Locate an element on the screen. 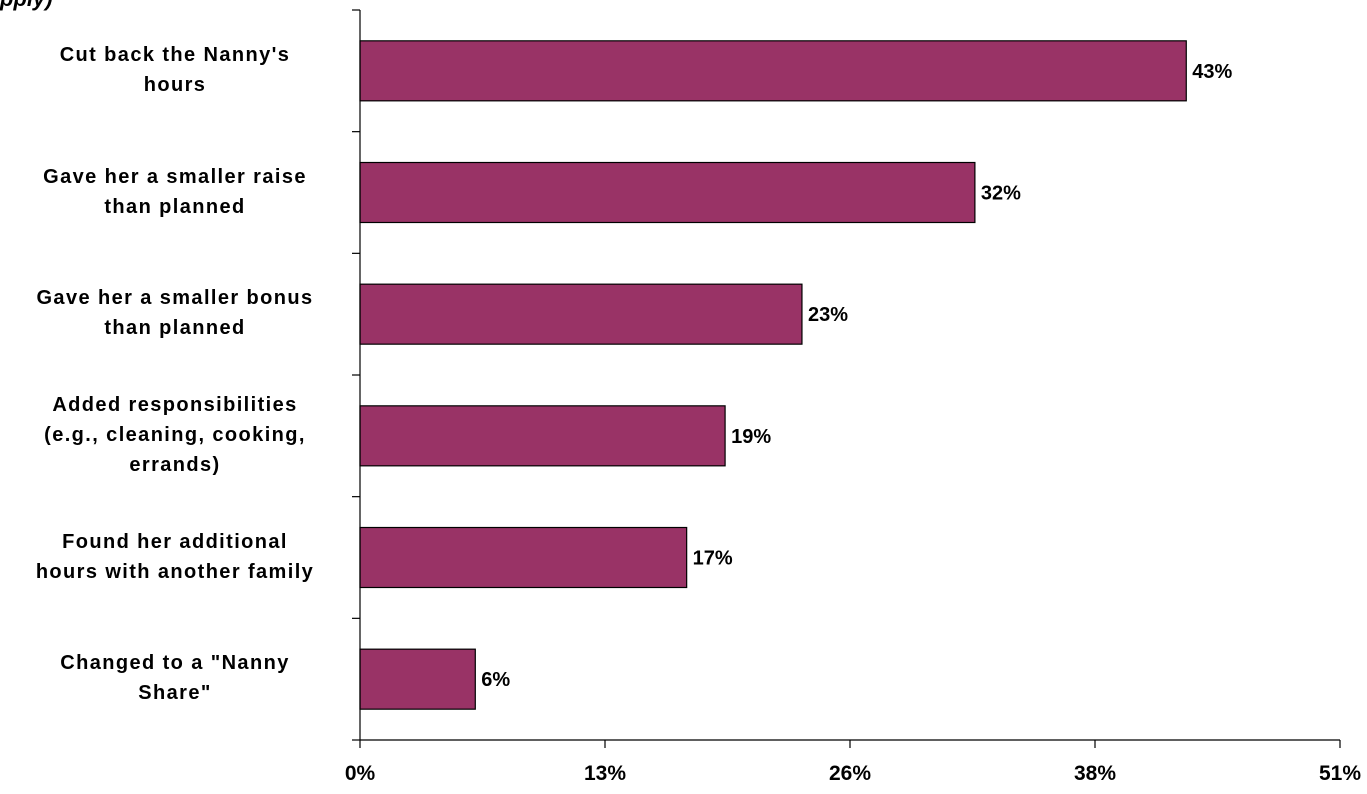 This screenshot has width=1367, height=794. category-label-line: Found her additional is located at coordinates (175, 541).